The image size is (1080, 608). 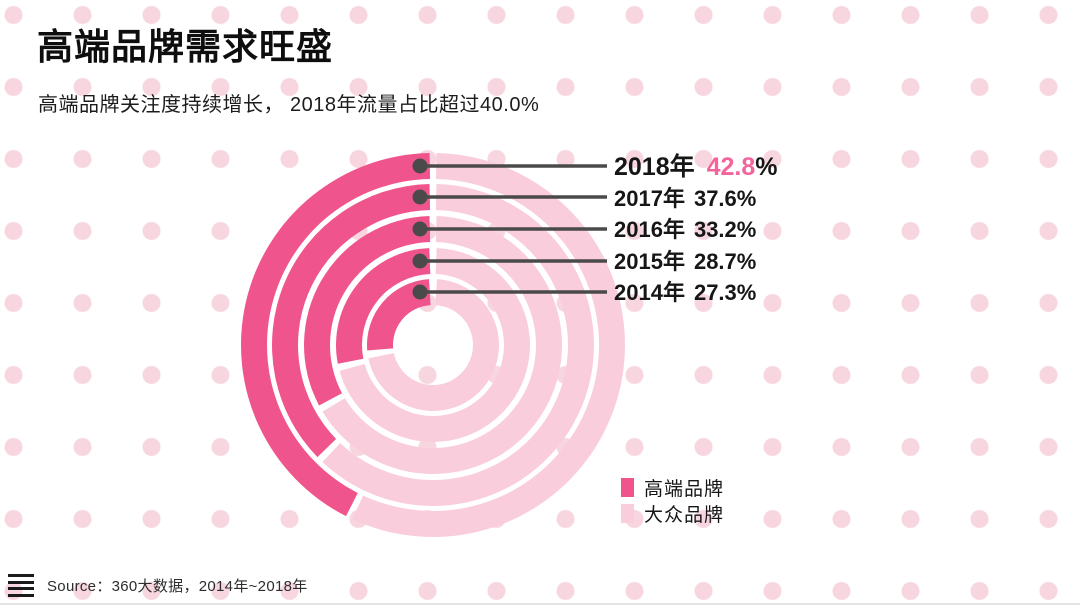 I want to click on ring-2014-mass-arc, so click(x=433, y=345).